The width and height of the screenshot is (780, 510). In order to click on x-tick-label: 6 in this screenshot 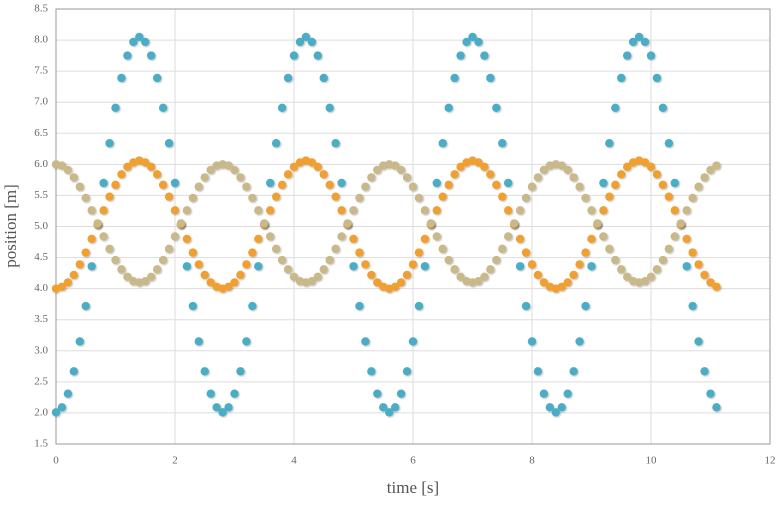, I will do `click(413, 461)`.